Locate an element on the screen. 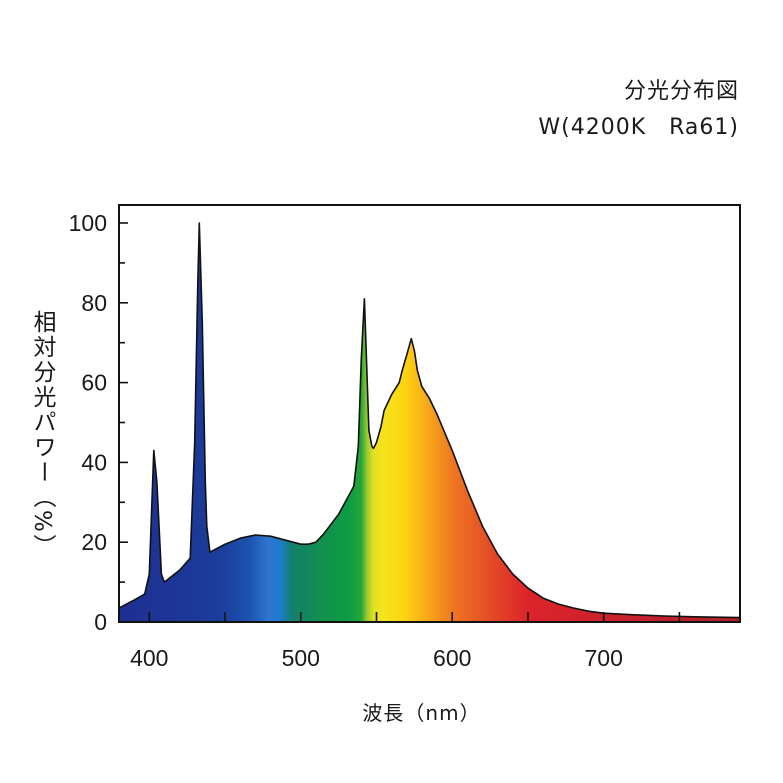  x-tick-label: 500 is located at coordinates (301, 658).